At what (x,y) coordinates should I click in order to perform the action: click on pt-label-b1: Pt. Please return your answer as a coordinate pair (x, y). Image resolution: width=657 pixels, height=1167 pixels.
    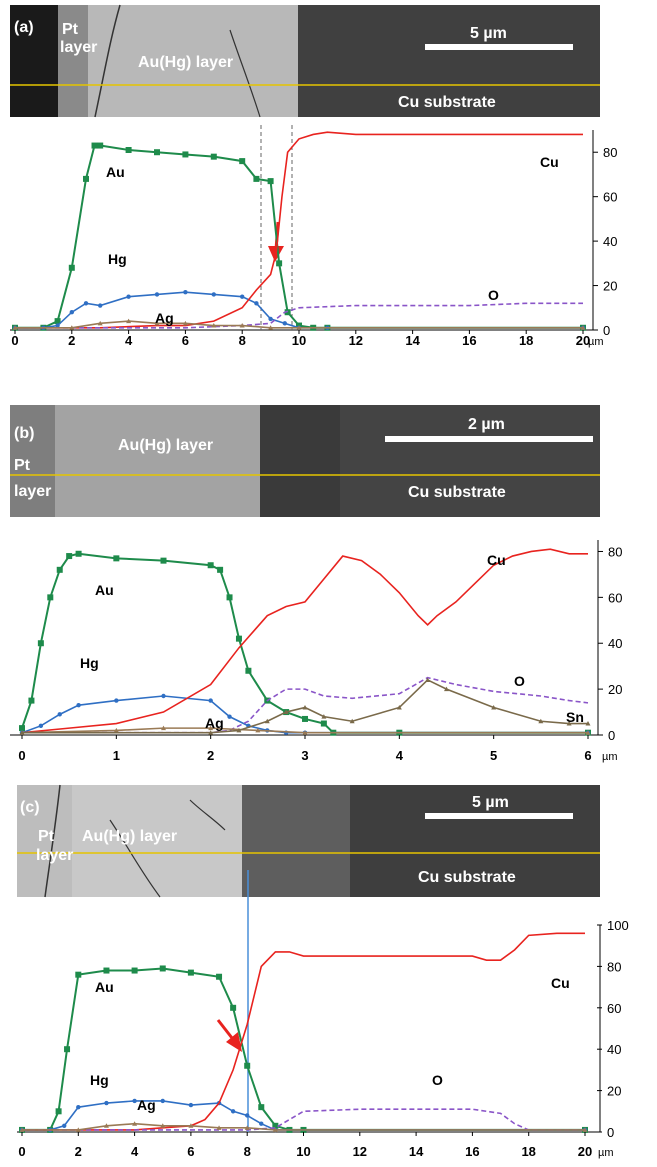
    Looking at the image, I should click on (22, 465).